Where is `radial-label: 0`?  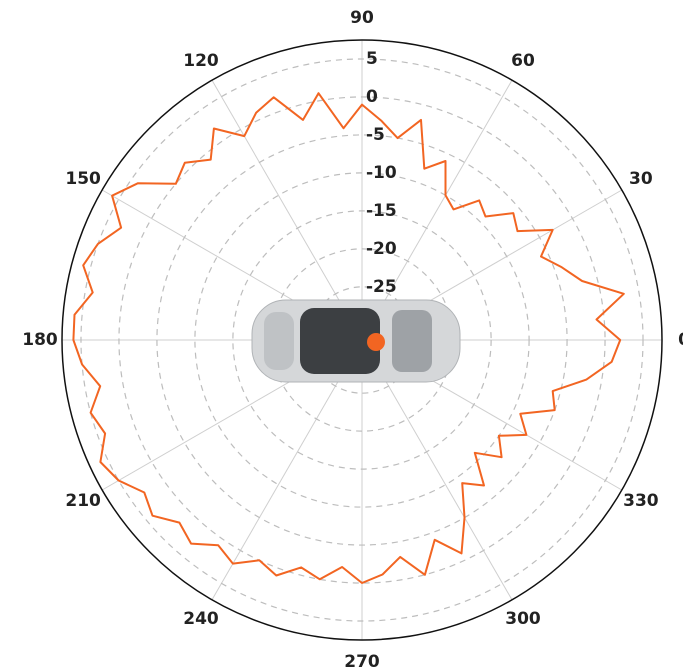
radial-label: 0 is located at coordinates (372, 97).